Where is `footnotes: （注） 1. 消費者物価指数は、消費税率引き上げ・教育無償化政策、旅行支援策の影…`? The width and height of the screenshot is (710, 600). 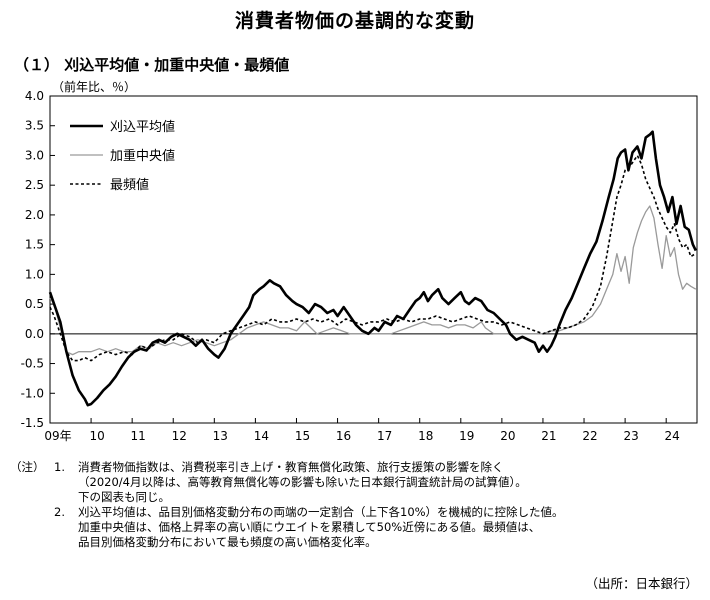 footnotes: （注） 1. 消費者物価指数は、消費税率引き上げ・教育無償化政策、旅行支援策の影… is located at coordinates (355, 505).